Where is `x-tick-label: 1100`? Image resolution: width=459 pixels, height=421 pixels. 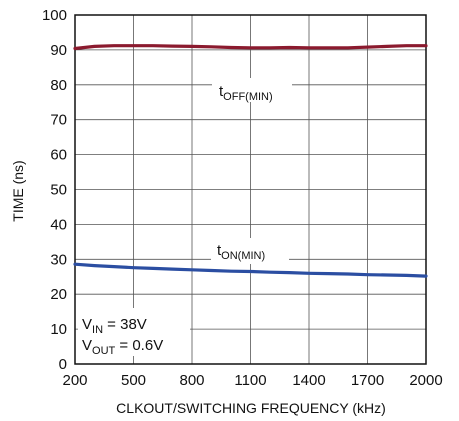
x-tick-label: 1100 is located at coordinates (250, 380).